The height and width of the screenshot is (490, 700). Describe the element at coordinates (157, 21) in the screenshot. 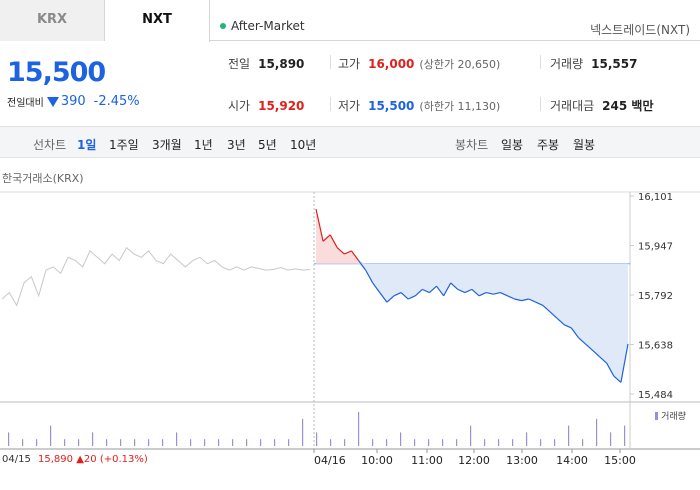

I see `tab-nxt: NXT` at that location.